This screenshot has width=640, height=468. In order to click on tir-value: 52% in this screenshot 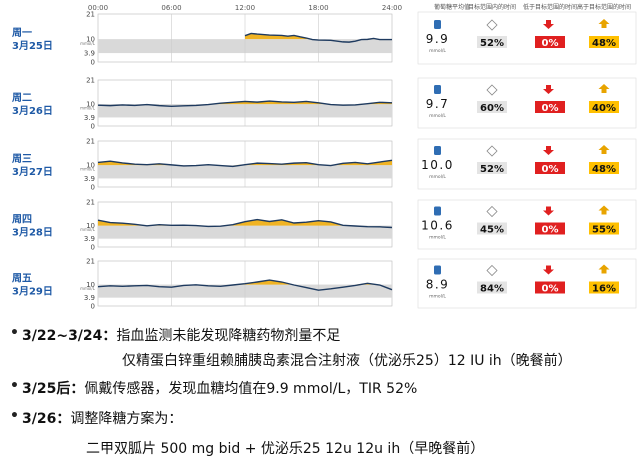, I will do `click(492, 169)`.